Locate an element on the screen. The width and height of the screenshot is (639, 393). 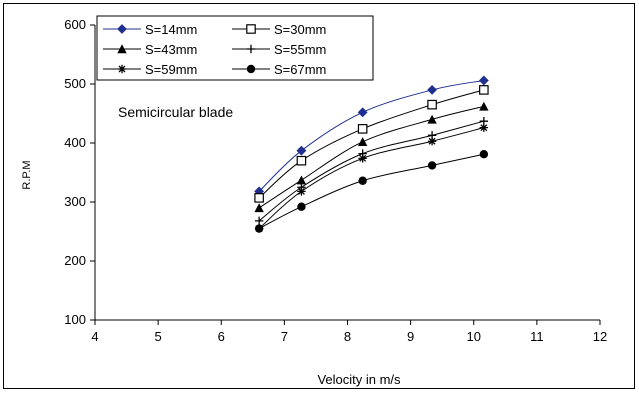
legend-label: S=55mm is located at coordinates (300, 49).